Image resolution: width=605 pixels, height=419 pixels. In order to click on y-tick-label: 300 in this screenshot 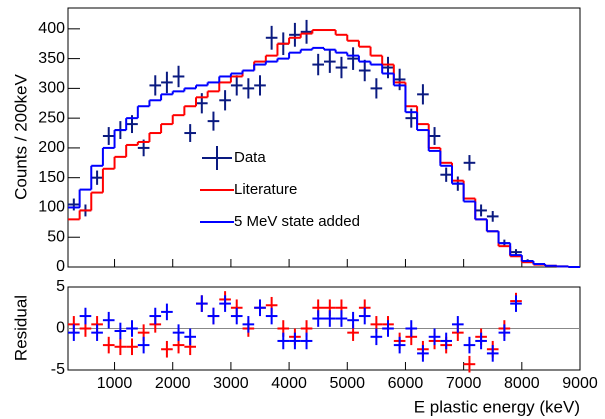, I will do `click(51, 88)`.